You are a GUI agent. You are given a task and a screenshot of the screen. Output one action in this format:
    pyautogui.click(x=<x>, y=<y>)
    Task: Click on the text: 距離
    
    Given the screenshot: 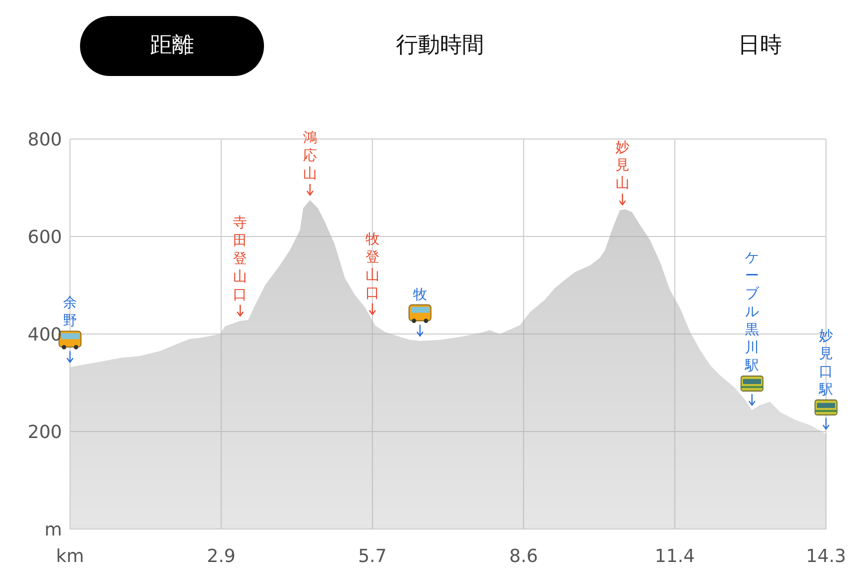 What is the action you would take?
    pyautogui.click(x=172, y=46)
    